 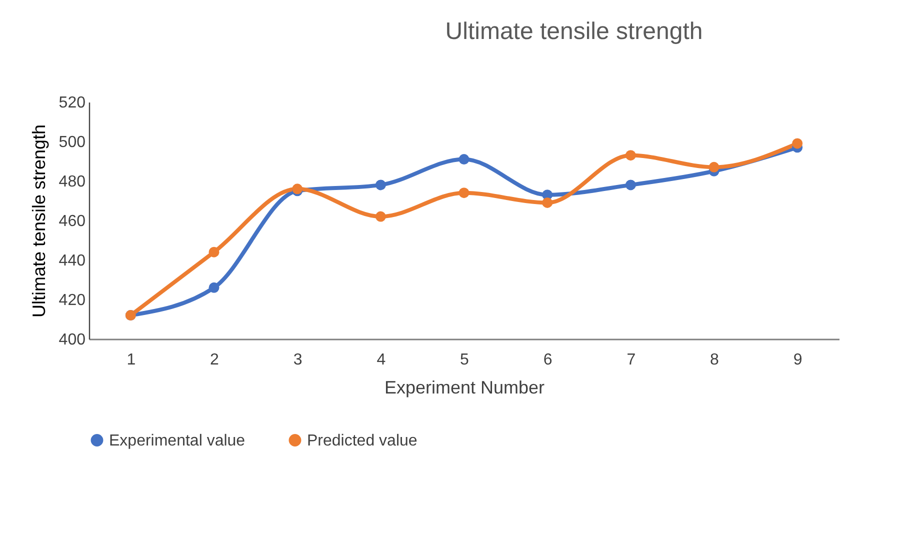 What do you see at coordinates (381, 360) in the screenshot?
I see `x-tick-label: 4` at bounding box center [381, 360].